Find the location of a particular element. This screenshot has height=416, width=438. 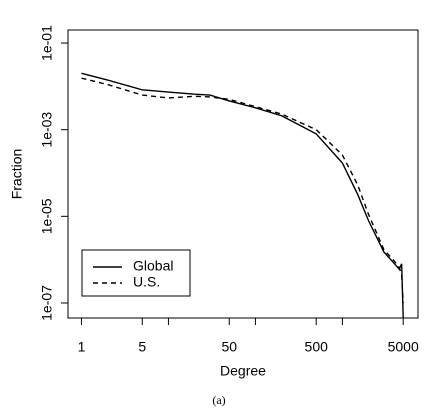

legend-label: Global is located at coordinates (153, 266).